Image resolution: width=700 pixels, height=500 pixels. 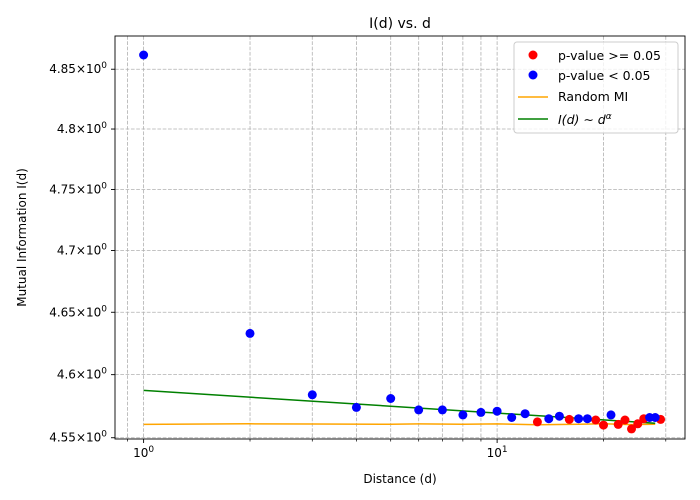 What do you see at coordinates (82, 374) in the screenshot?
I see `y-tick-label: 4.6×100` at bounding box center [82, 374].